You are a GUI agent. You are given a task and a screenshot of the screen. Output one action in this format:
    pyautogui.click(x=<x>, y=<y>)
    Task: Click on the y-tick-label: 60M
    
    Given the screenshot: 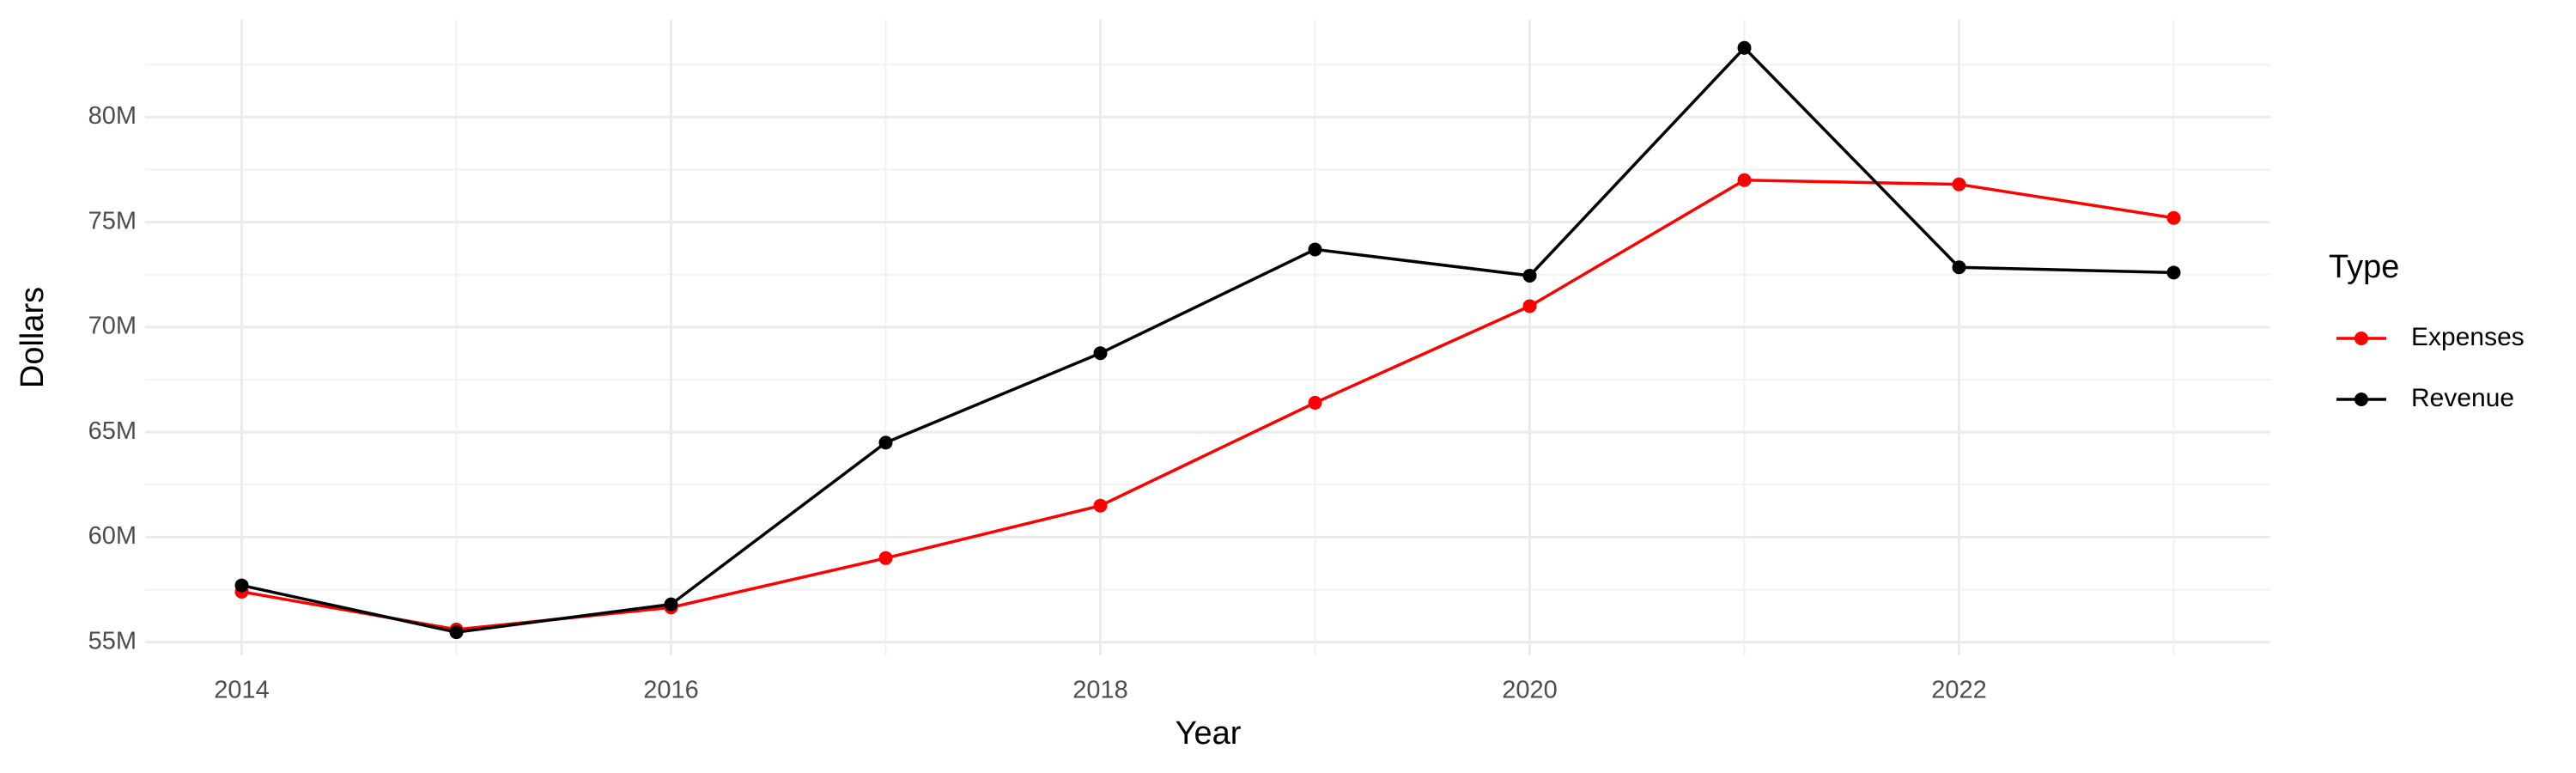 What is the action you would take?
    pyautogui.click(x=112, y=536)
    